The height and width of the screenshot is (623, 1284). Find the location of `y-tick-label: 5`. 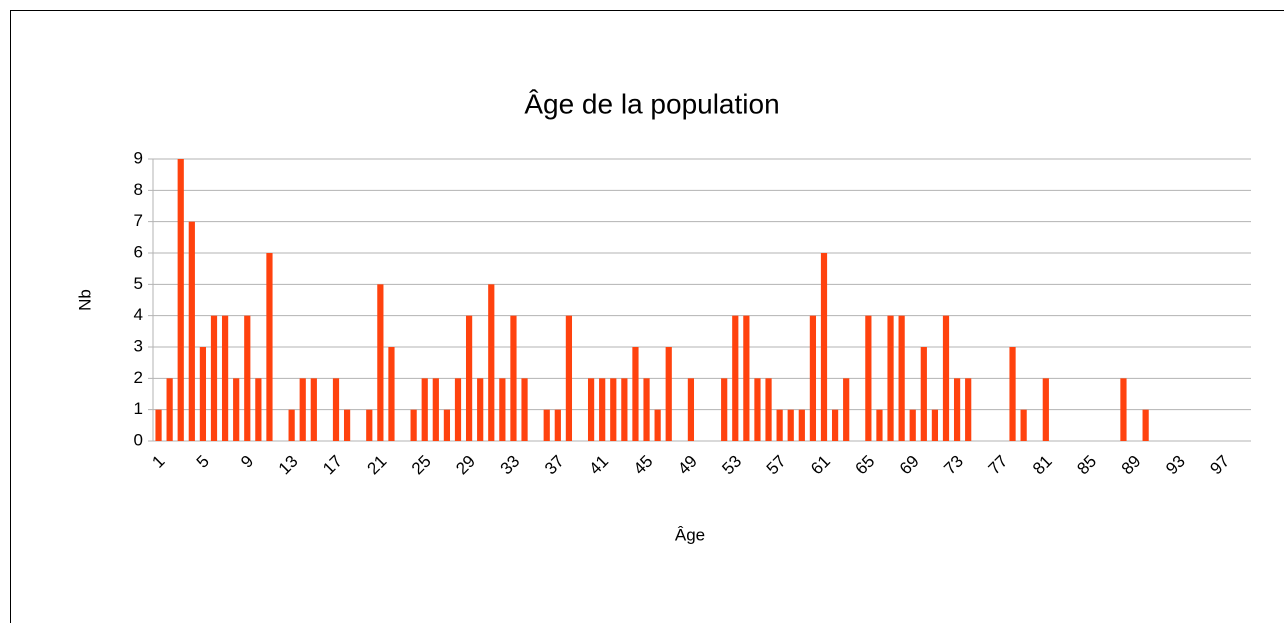

y-tick-label: 5 is located at coordinates (138, 283).